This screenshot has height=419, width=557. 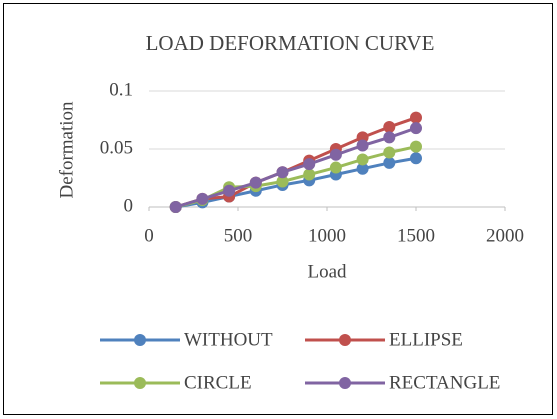 I want to click on chart-title: LOAD DEFORMATION CURVE, so click(x=290, y=43).